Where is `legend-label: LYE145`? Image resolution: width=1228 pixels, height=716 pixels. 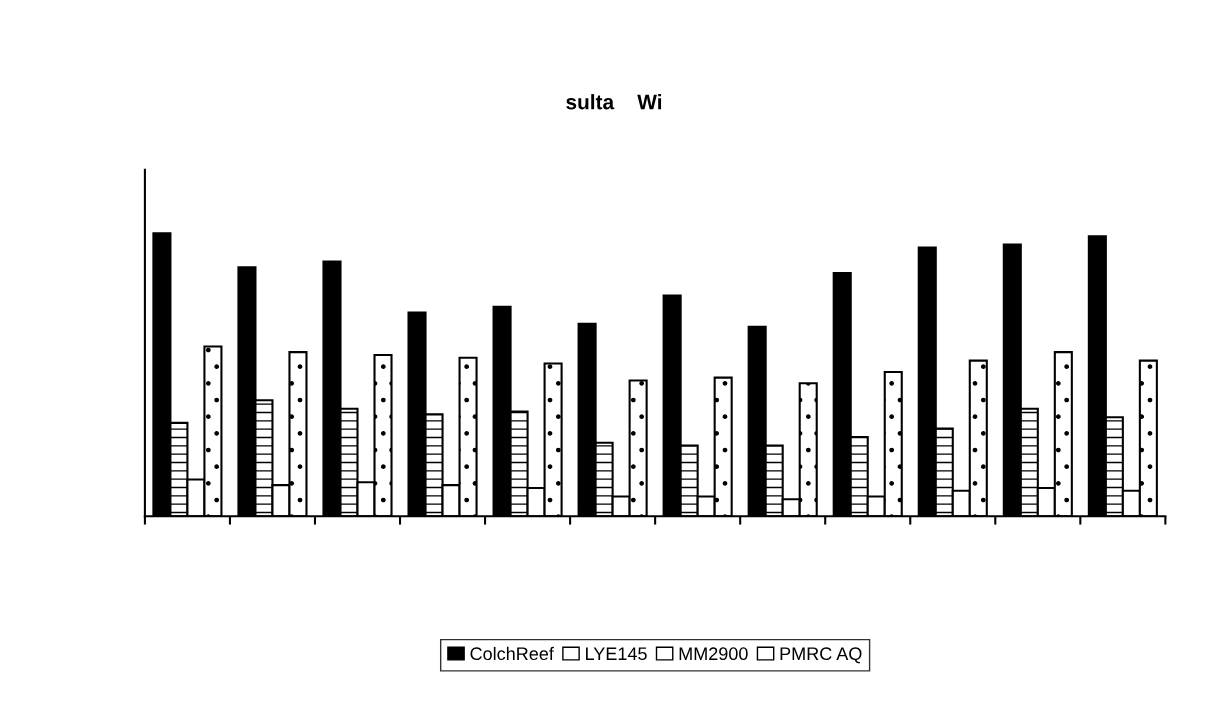
legend-label: LYE145 is located at coordinates (616, 654).